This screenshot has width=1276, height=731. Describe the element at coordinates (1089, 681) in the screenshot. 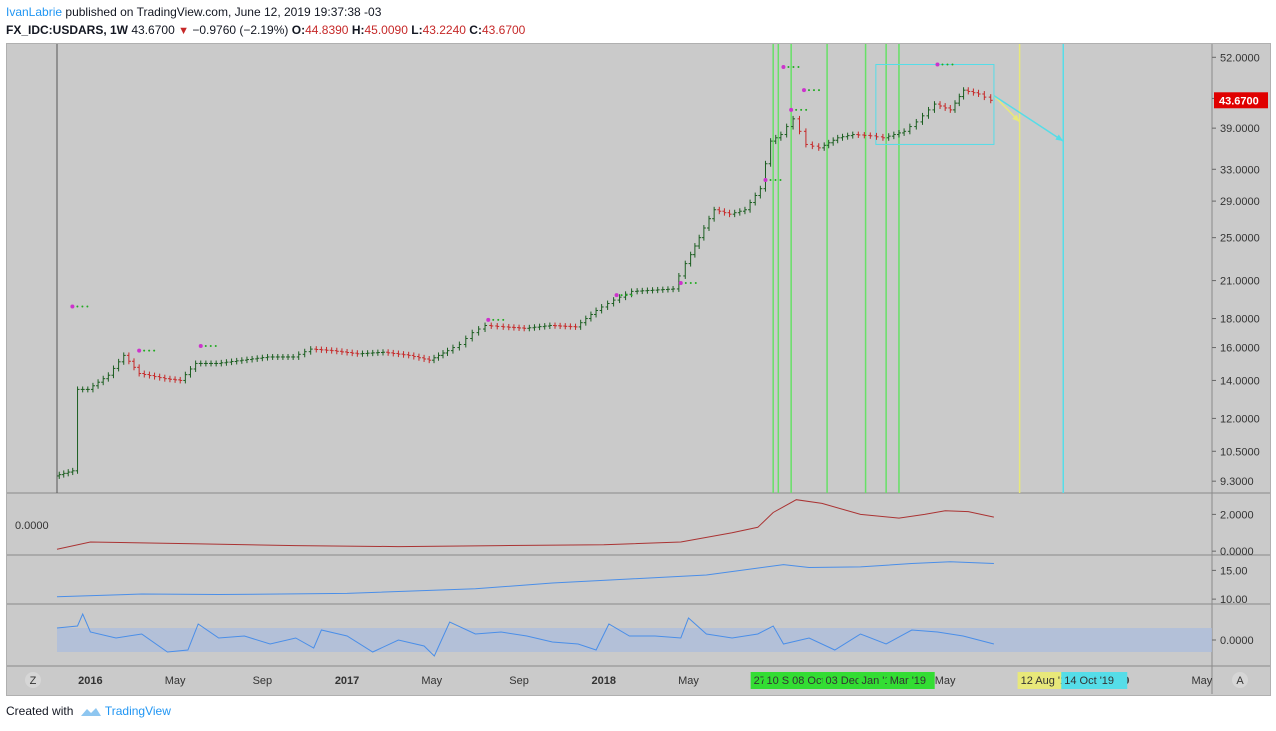

I see `date-marker-label-7: 14 Oct '19` at that location.